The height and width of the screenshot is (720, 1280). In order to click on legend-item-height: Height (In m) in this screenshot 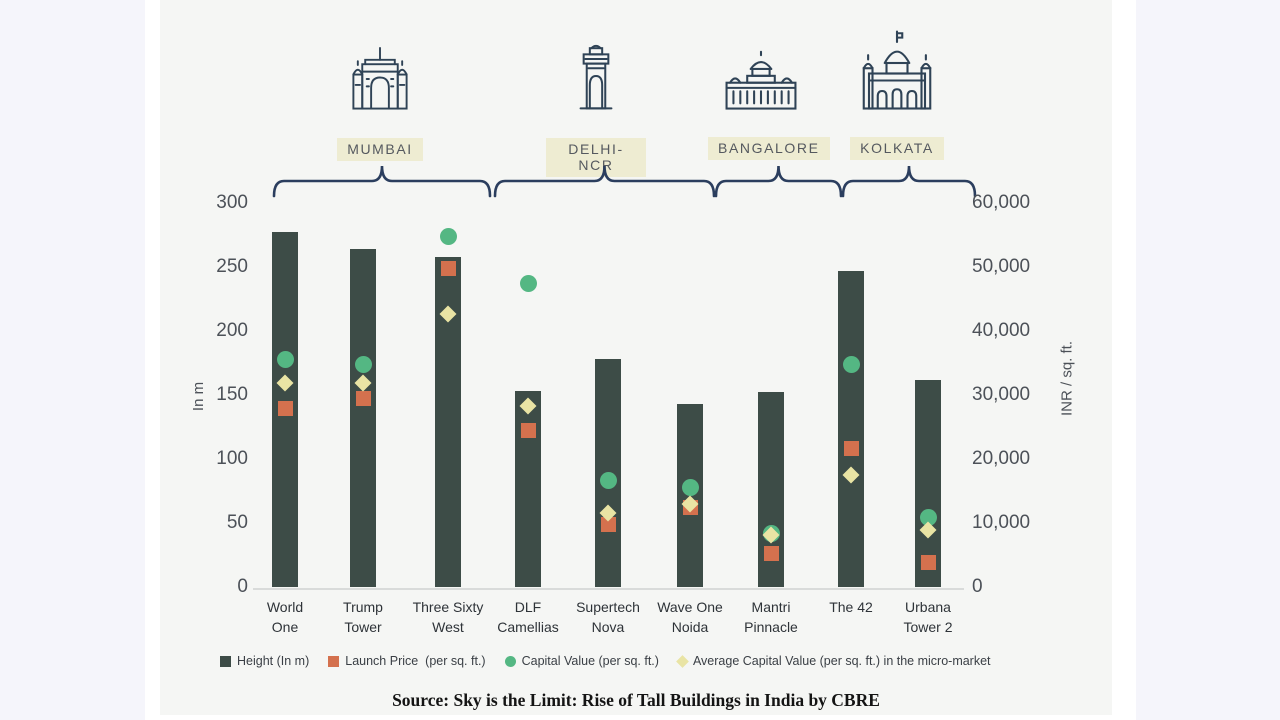, I will do `click(264, 661)`.